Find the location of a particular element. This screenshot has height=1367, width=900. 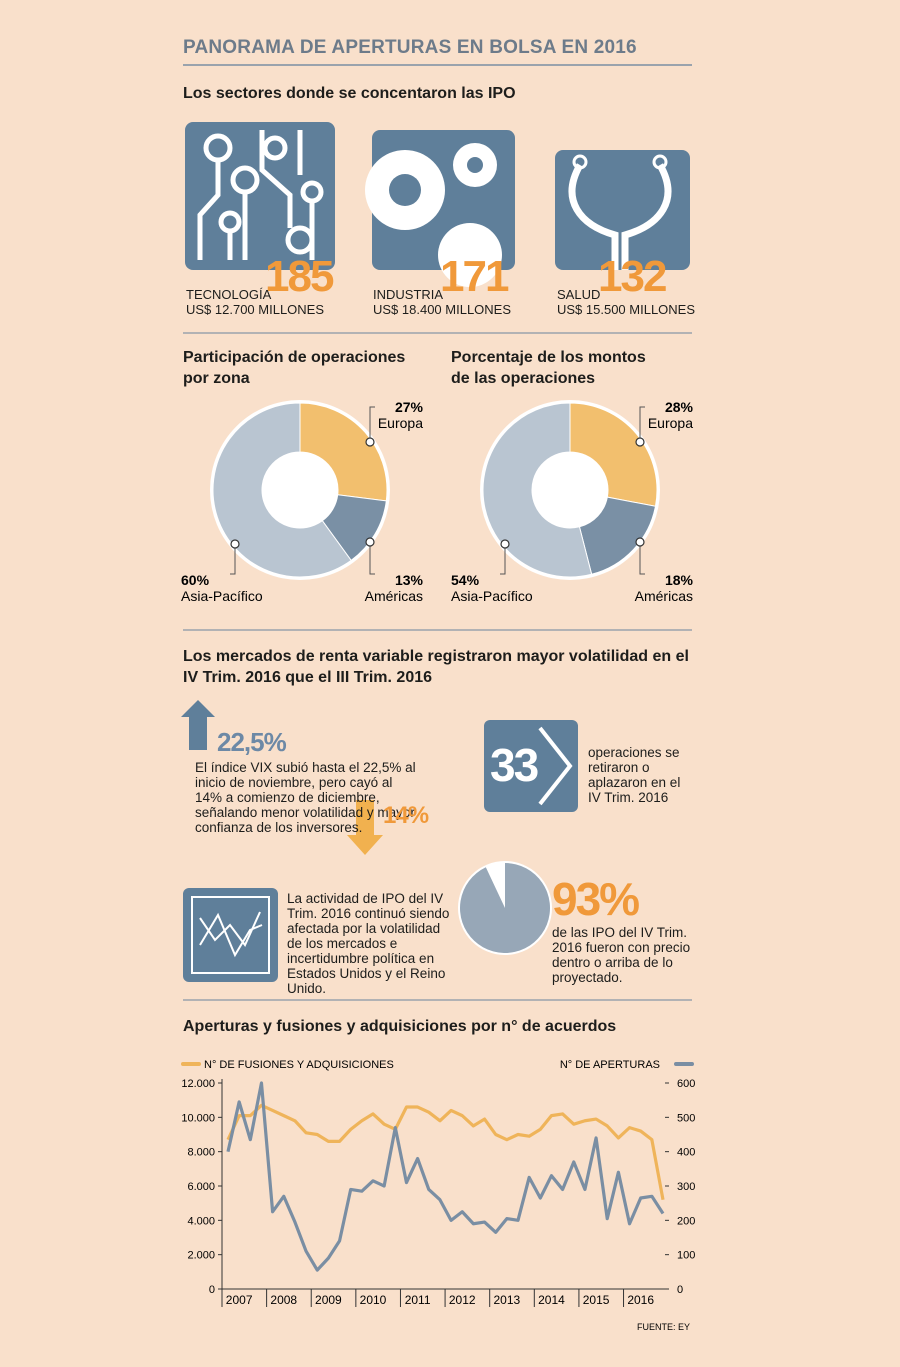

sector-name: SALUD is located at coordinates (579, 294).